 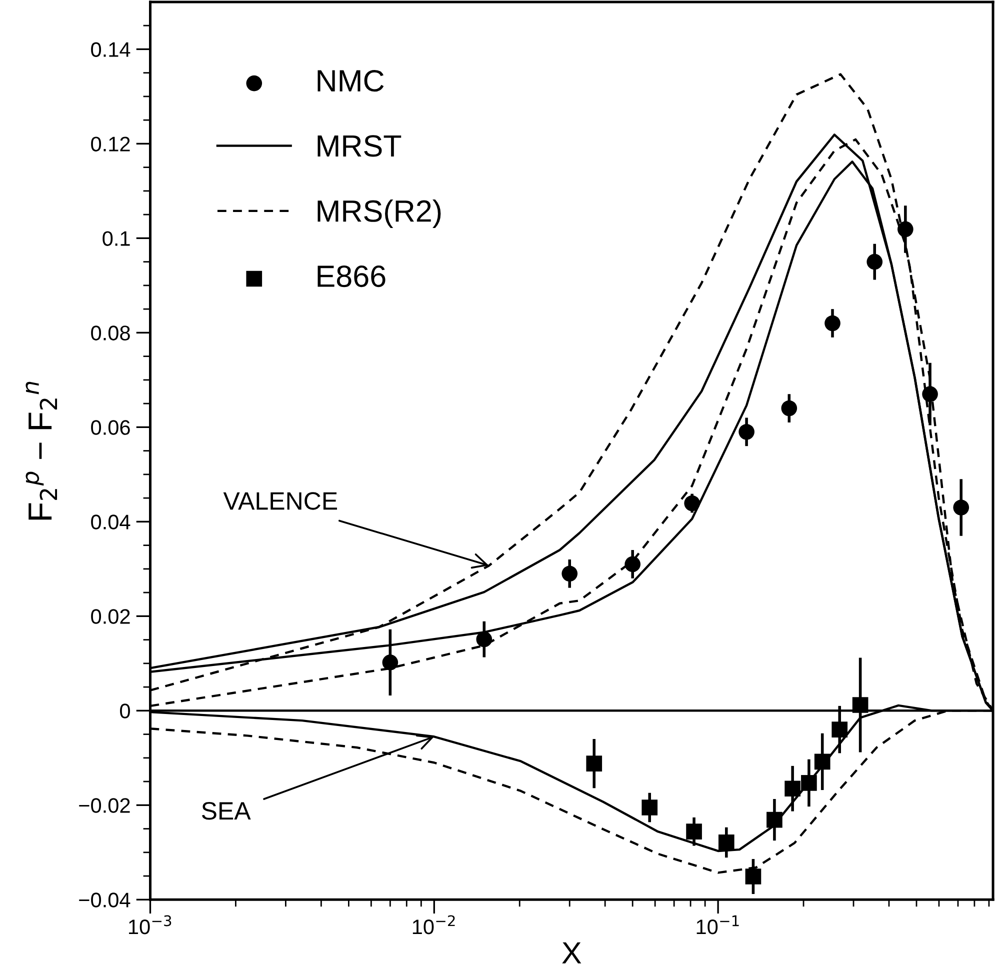 I want to click on y-tick-label: 0.02, so click(x=110, y=616).